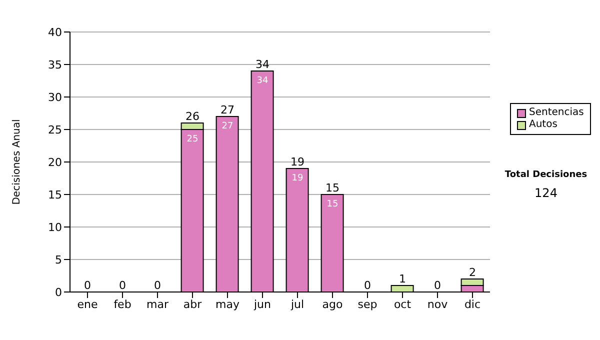  Describe the element at coordinates (17, 162) in the screenshot. I see `y-axis-title: Decisiones Anual` at that location.